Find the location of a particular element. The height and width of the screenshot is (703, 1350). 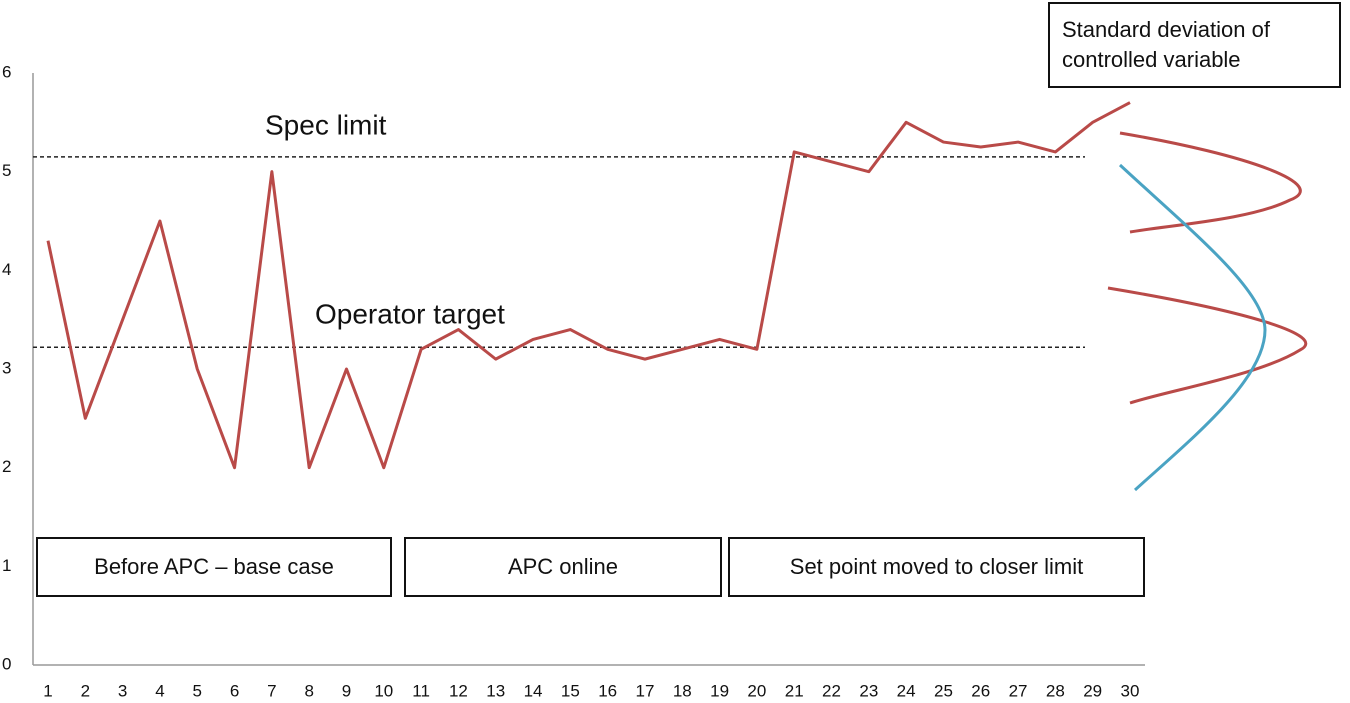

x-tick-label: 1 is located at coordinates (47, 690).